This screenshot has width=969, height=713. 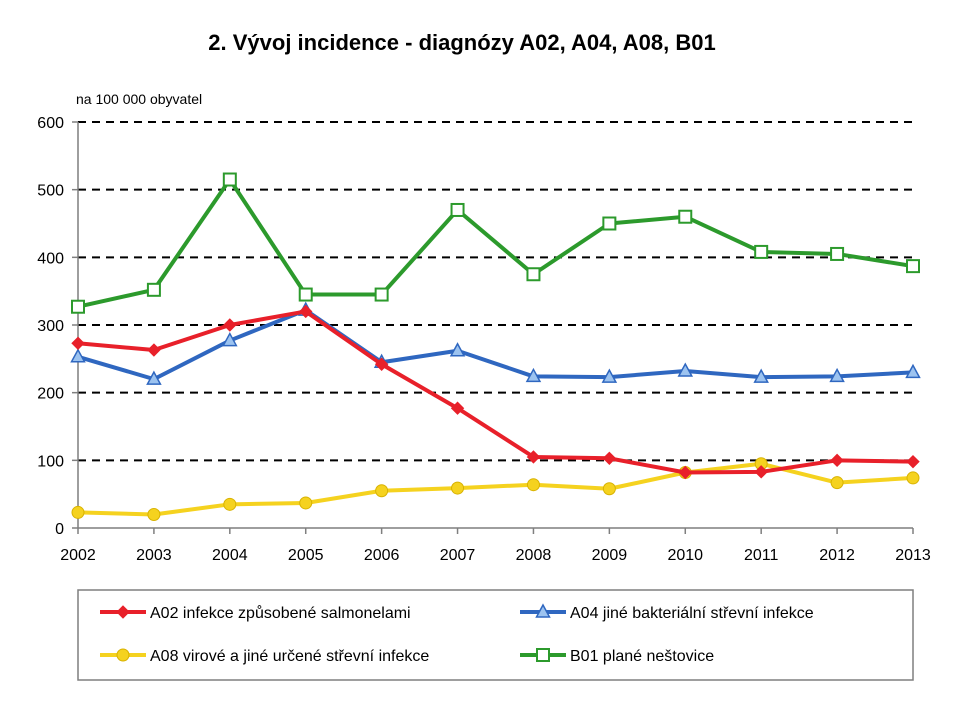 I want to click on series-3-point-2003, so click(x=153, y=289).